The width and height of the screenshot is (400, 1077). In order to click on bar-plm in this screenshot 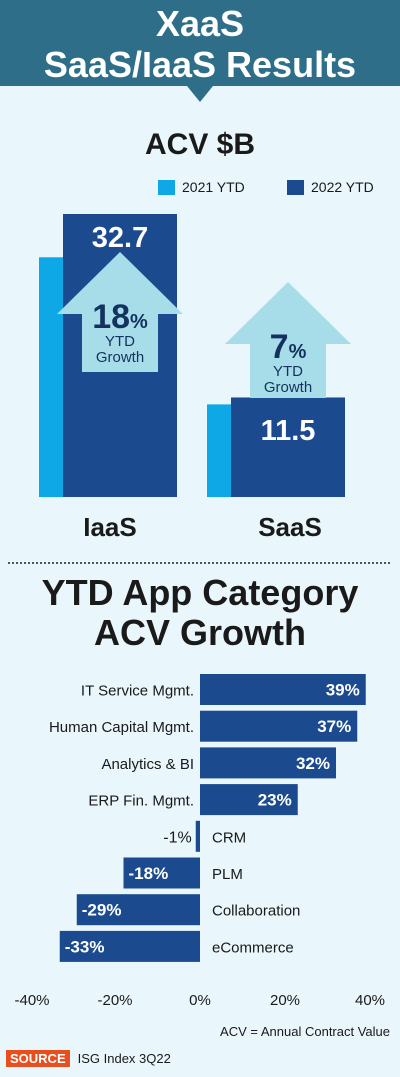, I will do `click(161, 873)`.